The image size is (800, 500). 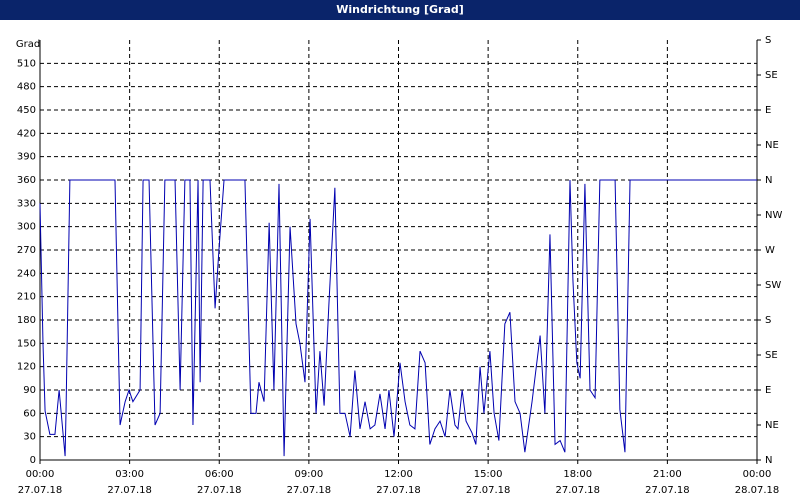 I want to click on y-tick-label: 360, so click(x=26, y=180).